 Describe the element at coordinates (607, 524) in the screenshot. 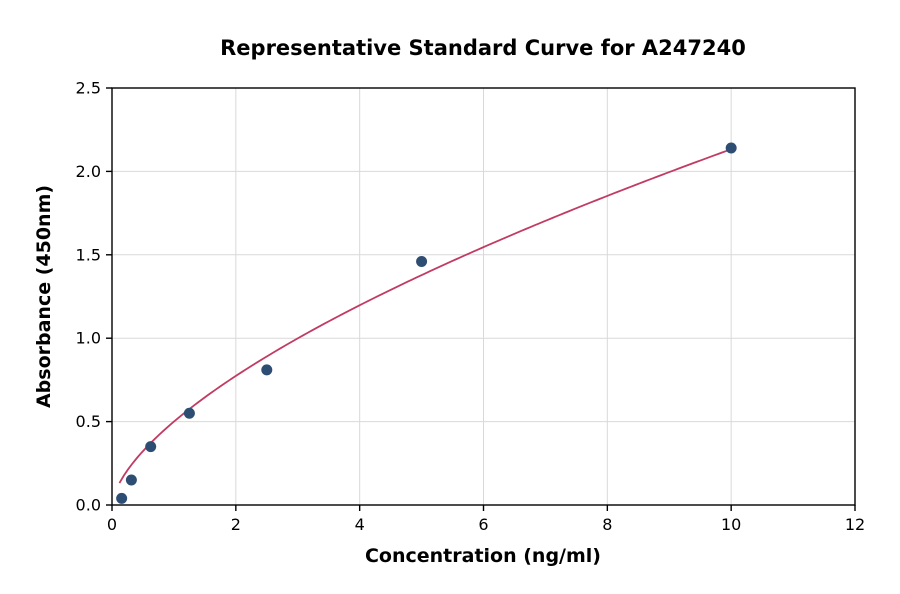

I see `x-tick-label: 8` at that location.